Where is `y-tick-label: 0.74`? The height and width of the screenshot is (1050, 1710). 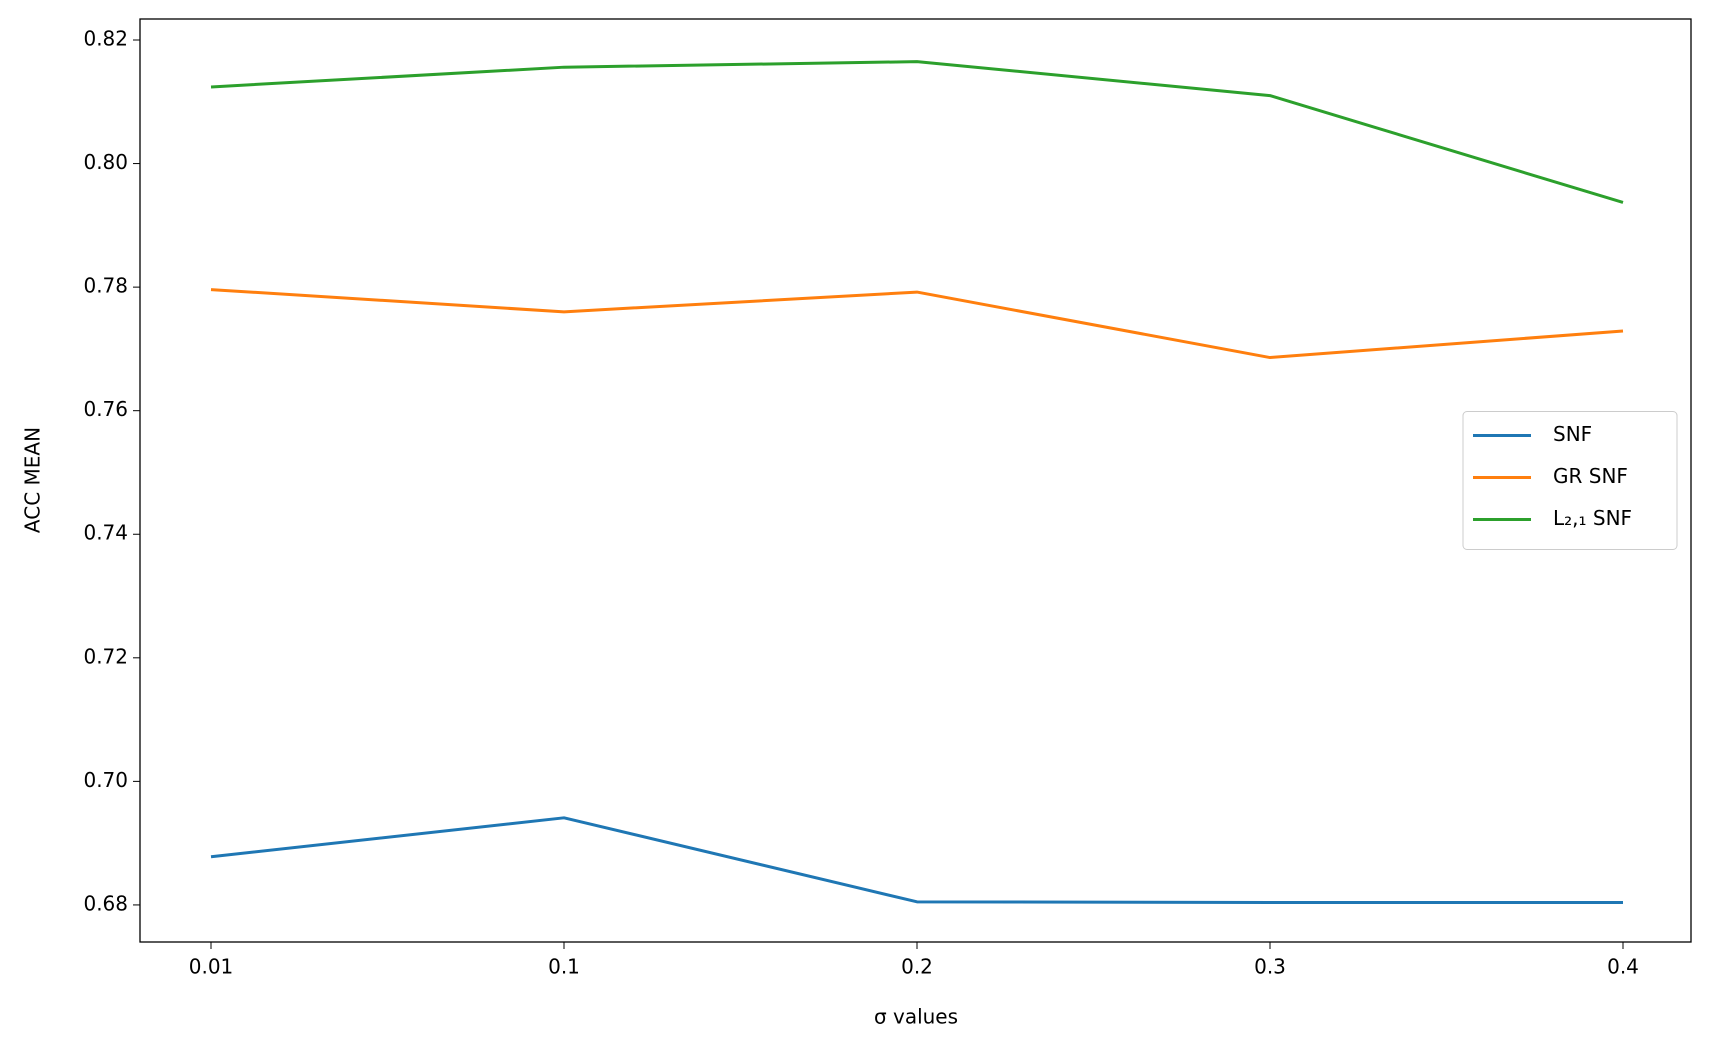
y-tick-label: 0.74 is located at coordinates (105, 533).